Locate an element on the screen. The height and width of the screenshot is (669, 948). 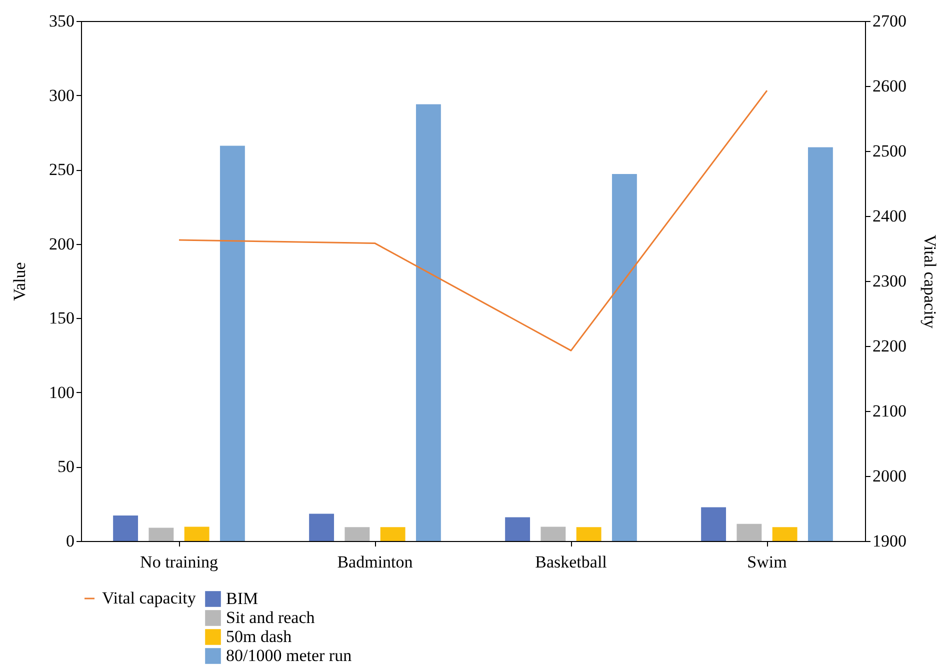
legend-label: BIM is located at coordinates (242, 598).